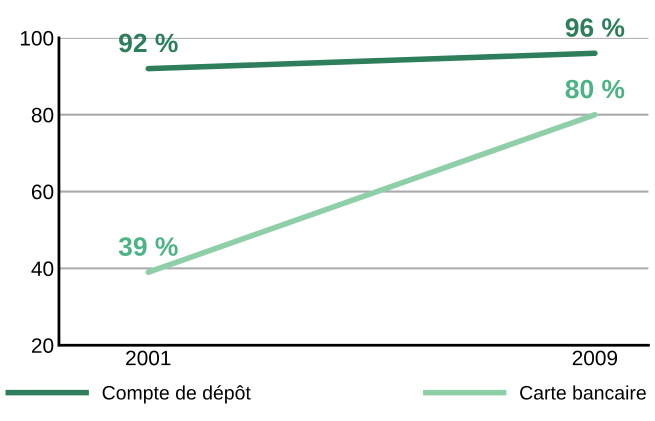 This screenshot has width=655, height=421. I want to click on data-label: 92 %, so click(148, 43).